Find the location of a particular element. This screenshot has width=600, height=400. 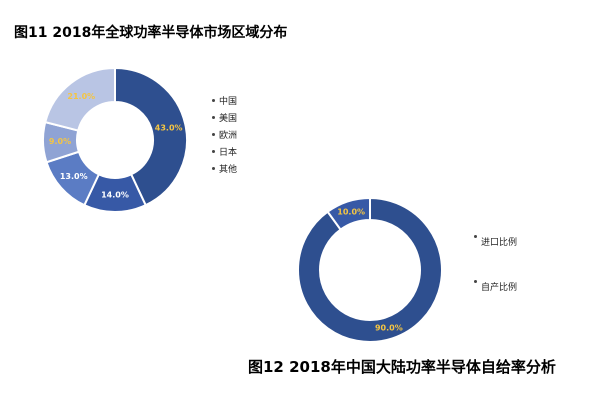

legend-item-europe: 欧洲 is located at coordinates (224, 134).